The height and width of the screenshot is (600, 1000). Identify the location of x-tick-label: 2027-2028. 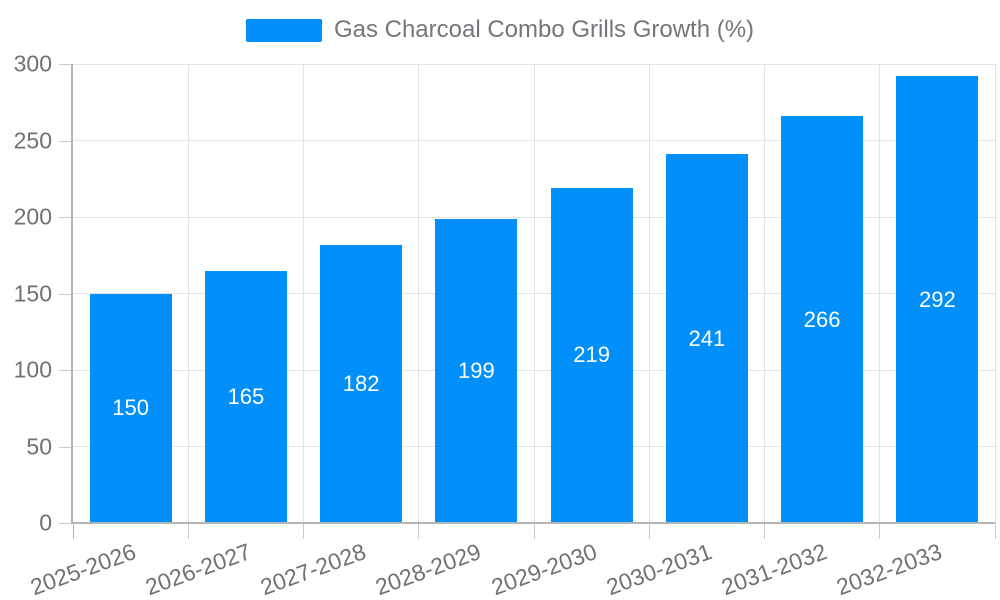
(313, 569).